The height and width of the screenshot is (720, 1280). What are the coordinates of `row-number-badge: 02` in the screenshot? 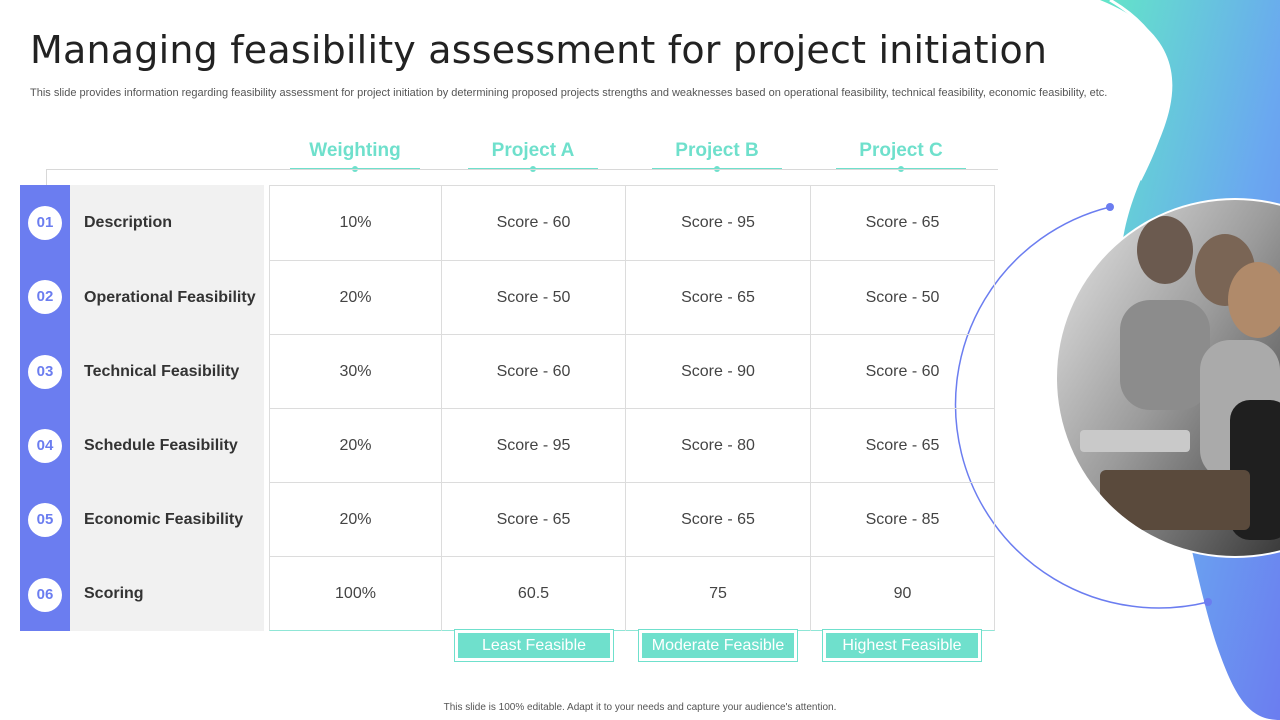 It's located at (45, 297).